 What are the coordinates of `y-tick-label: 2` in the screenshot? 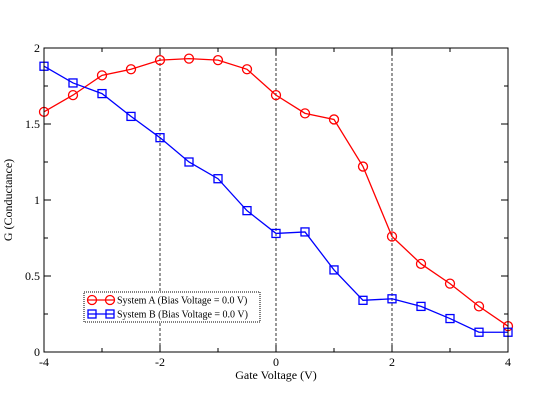 It's located at (37, 48).